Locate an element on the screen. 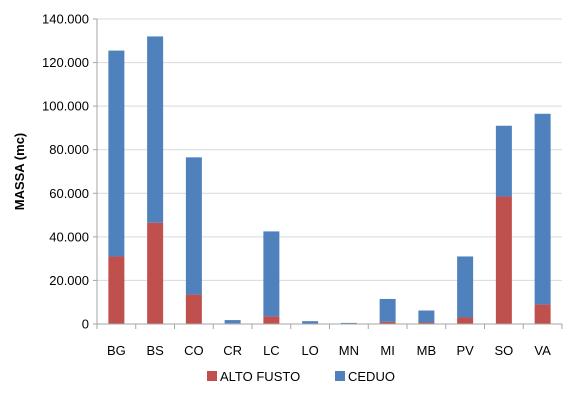 The height and width of the screenshot is (405, 582). bar-ceduo-cr is located at coordinates (232, 322).